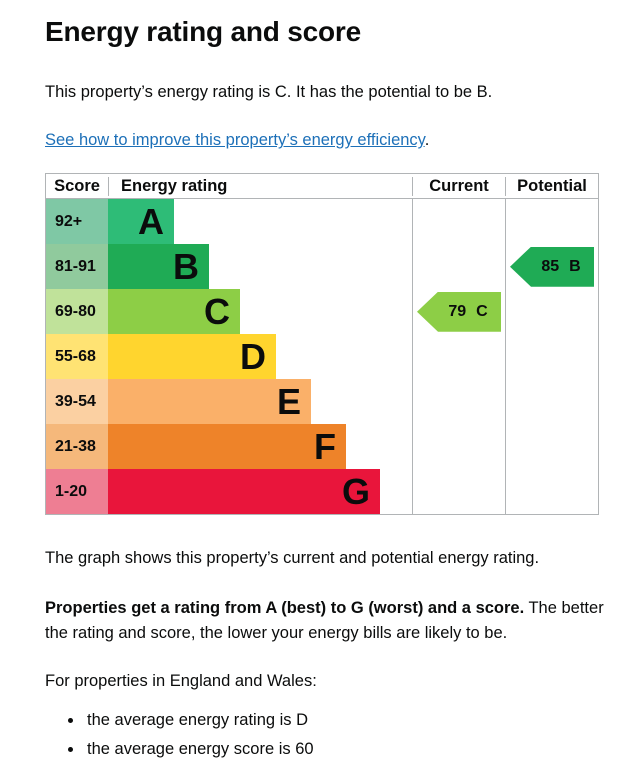 This screenshot has height=764, width=624. I want to click on potential-cell-g, so click(551, 492).